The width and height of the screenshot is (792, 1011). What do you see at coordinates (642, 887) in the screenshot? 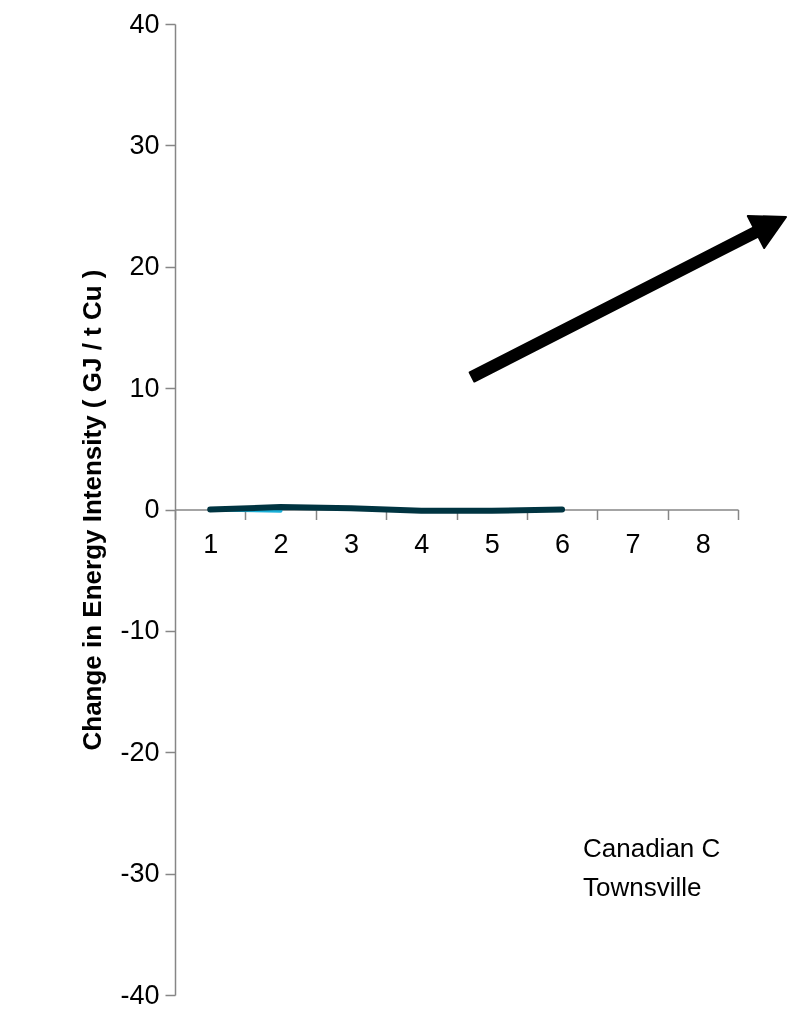
I see `annotation: Townsville` at bounding box center [642, 887].